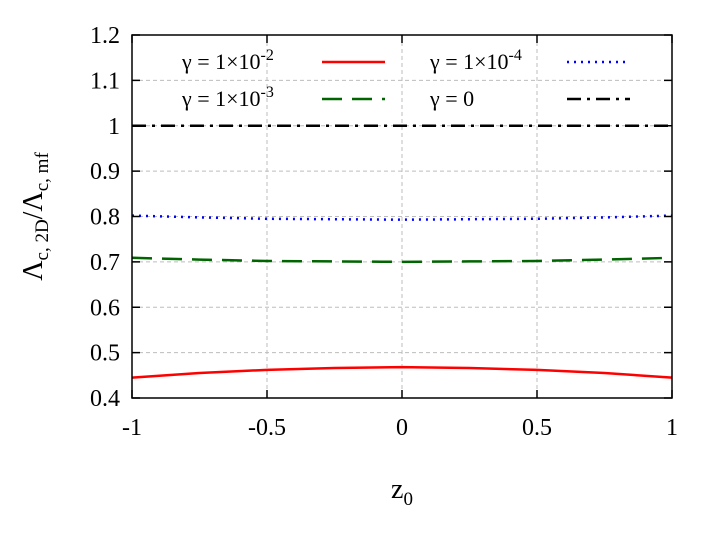  What do you see at coordinates (105, 81) in the screenshot?
I see `y-tick-label: 1.1` at bounding box center [105, 81].